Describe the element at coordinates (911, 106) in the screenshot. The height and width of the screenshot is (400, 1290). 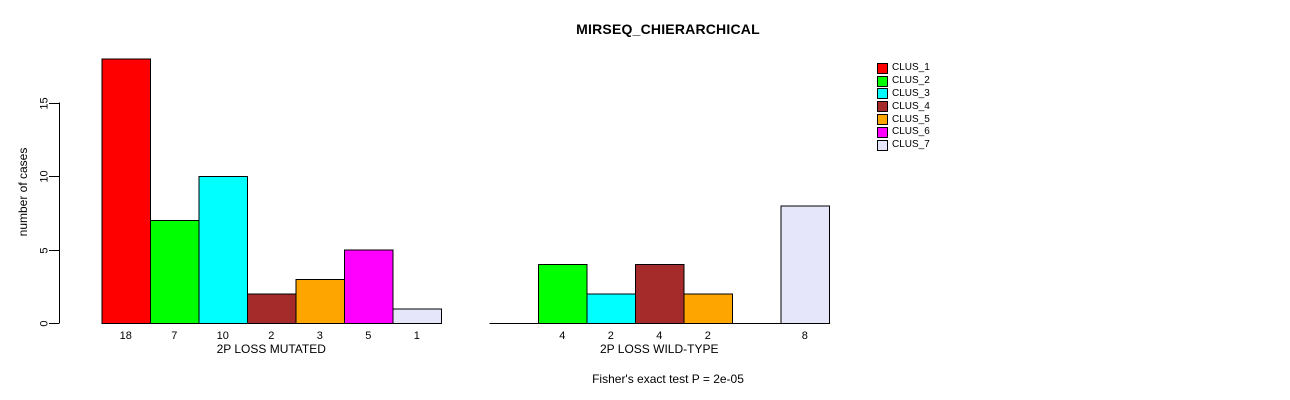
I see `legend-label: CLUS_4` at that location.